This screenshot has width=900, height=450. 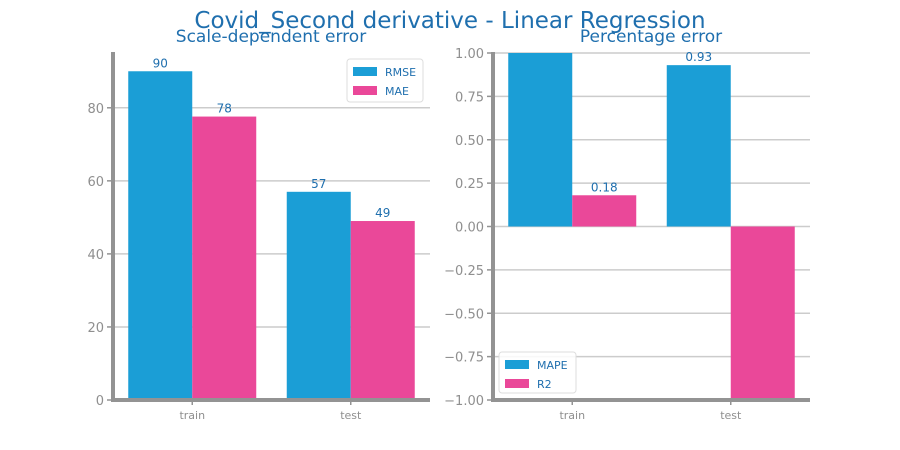 What do you see at coordinates (604, 187) in the screenshot?
I see `data-label: 0.18` at bounding box center [604, 187].